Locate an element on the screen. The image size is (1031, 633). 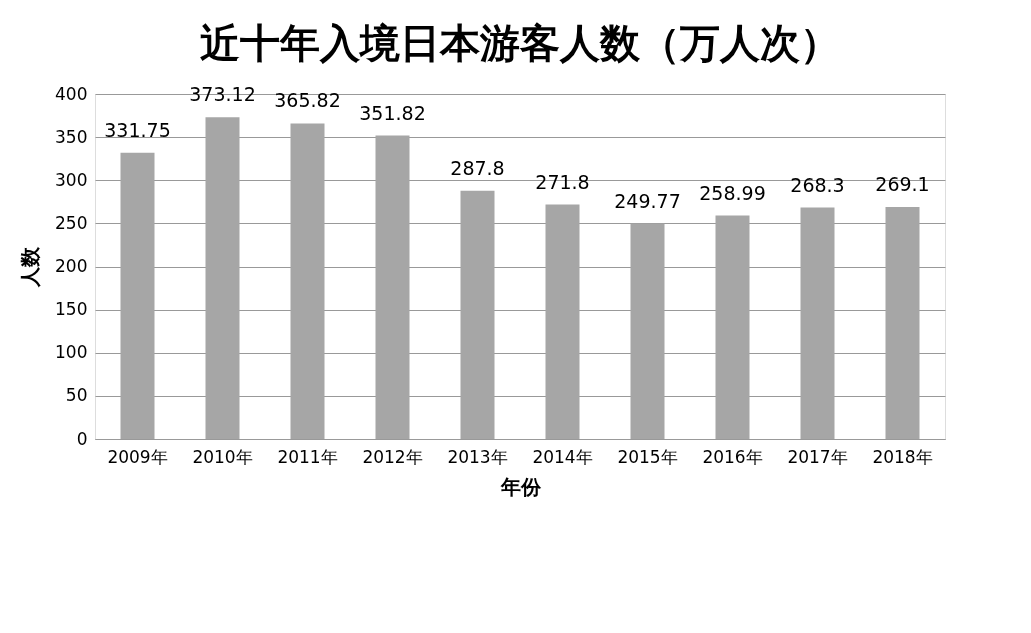
y-tick-label: 350 is located at coordinates (71, 136).